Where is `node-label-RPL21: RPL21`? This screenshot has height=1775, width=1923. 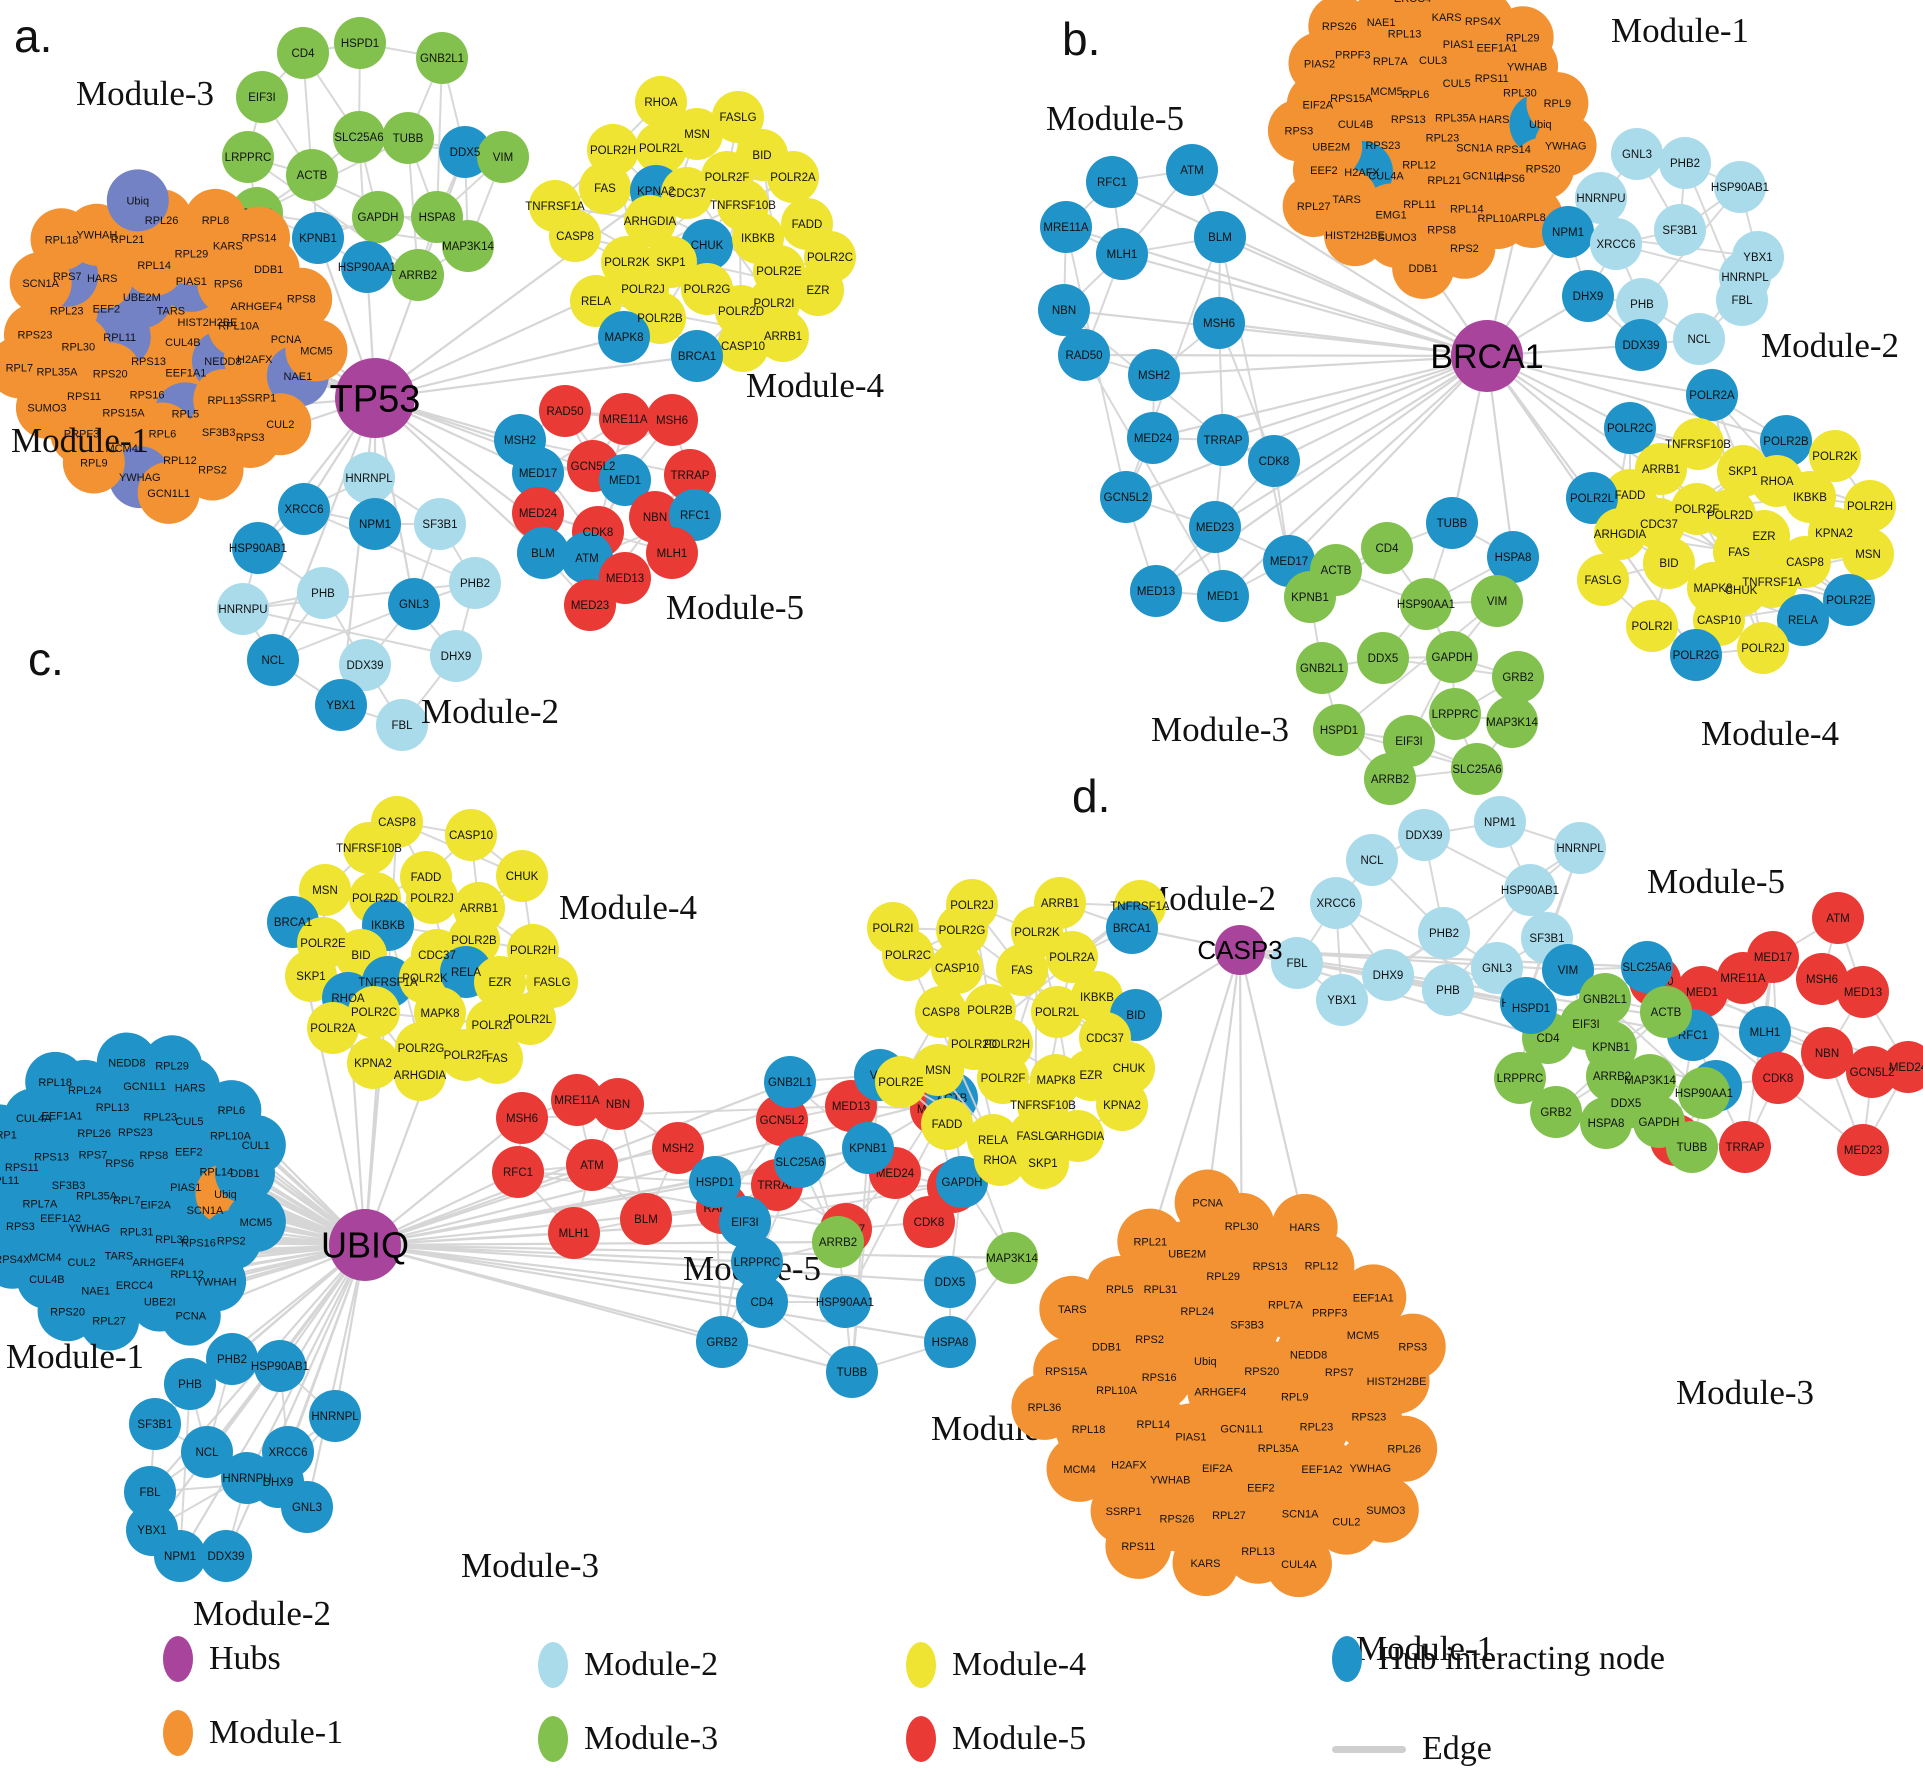
node-label-RPL21: RPL21 is located at coordinates (1150, 1243).